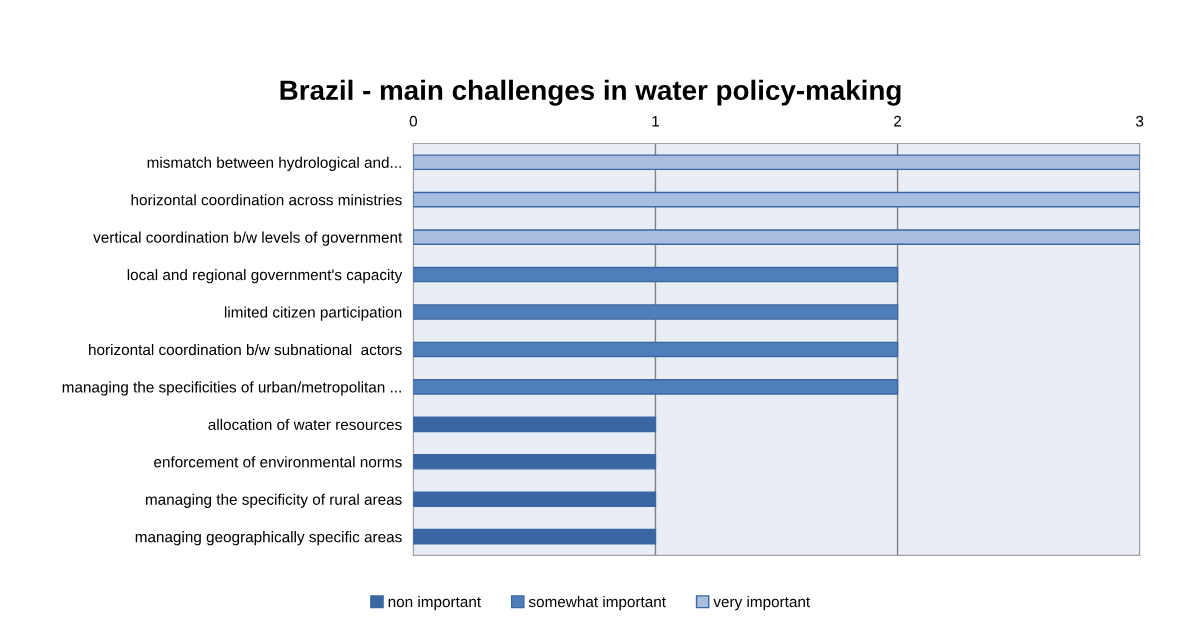 The height and width of the screenshot is (624, 1181). I want to click on x-tick-label: 2, so click(898, 121).